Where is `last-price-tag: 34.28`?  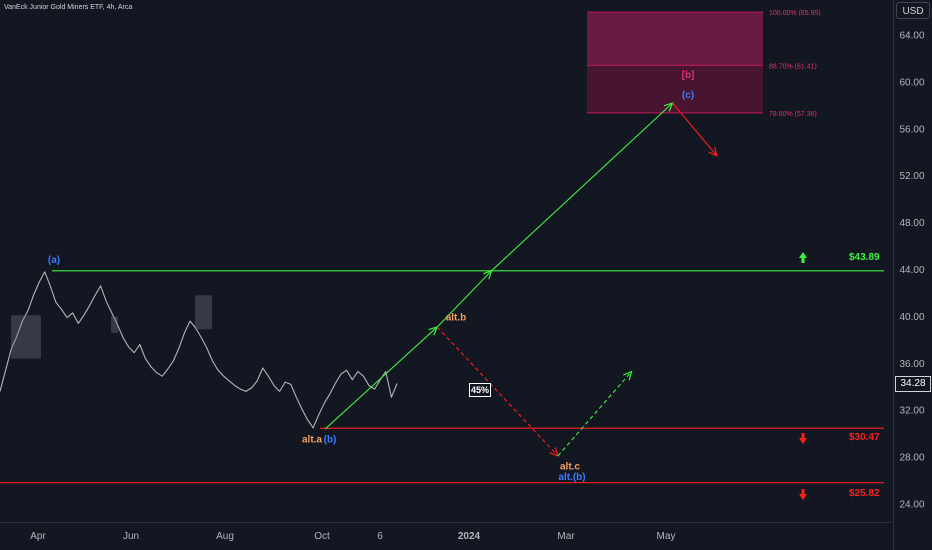 last-price-tag: 34.28 is located at coordinates (913, 384).